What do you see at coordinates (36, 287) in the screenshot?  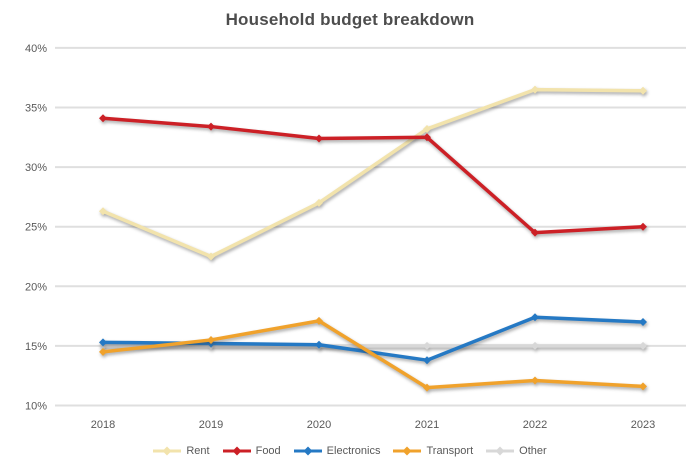 I see `y-axis-tick-label: 20%` at bounding box center [36, 287].